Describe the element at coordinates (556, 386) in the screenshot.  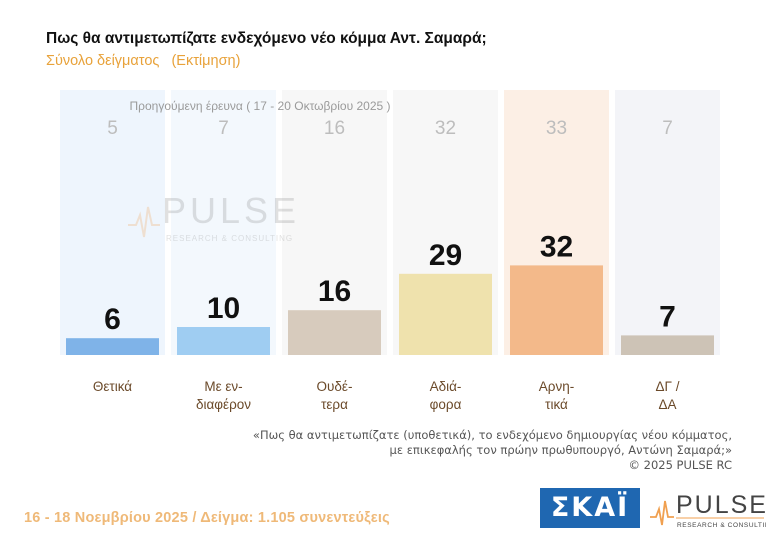
I see `category-label: Αρνη-` at that location.